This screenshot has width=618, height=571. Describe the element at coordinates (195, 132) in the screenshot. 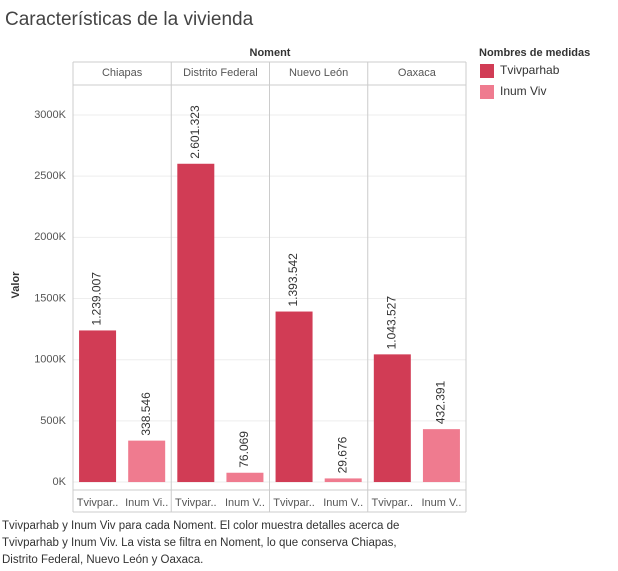

I see `value-label: 2.601.323` at that location.